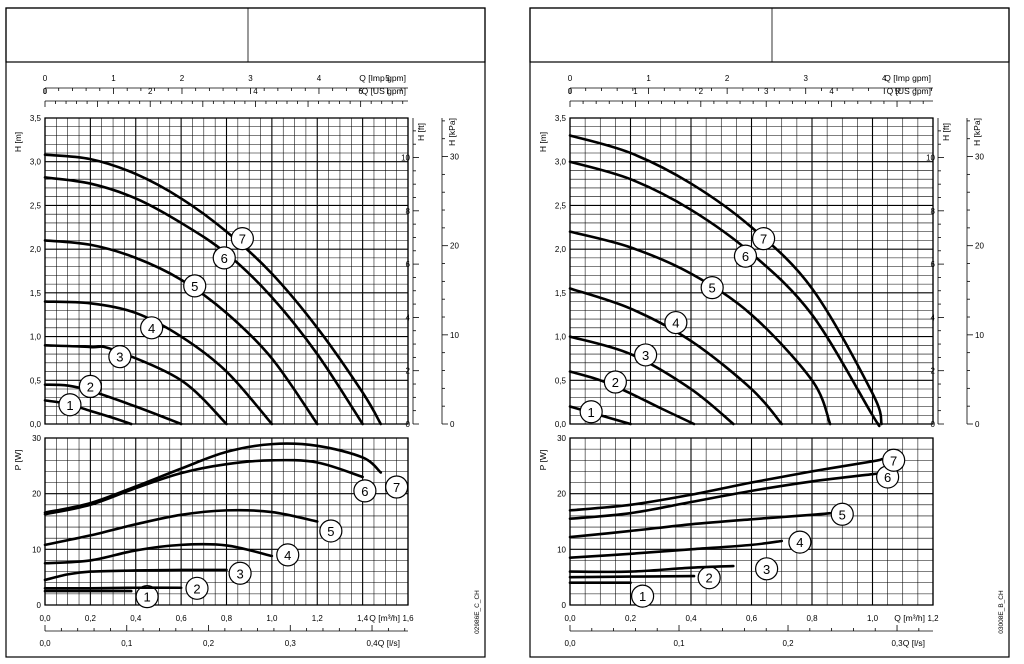  Describe the element at coordinates (36, 337) in the screenshot. I see `axis-tick-label: 1,0` at that location.